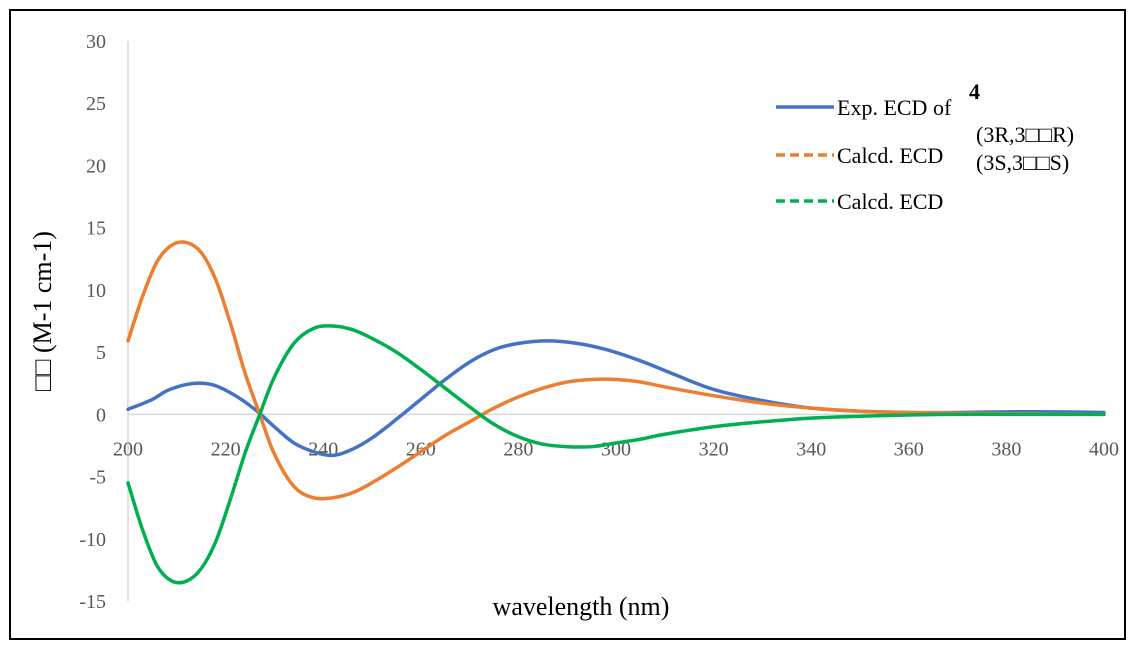 Image resolution: width=1133 pixels, height=645 pixels. What do you see at coordinates (1022, 162) in the screenshot?
I see `legend-config-3s: (3S,3□□S)` at bounding box center [1022, 162].